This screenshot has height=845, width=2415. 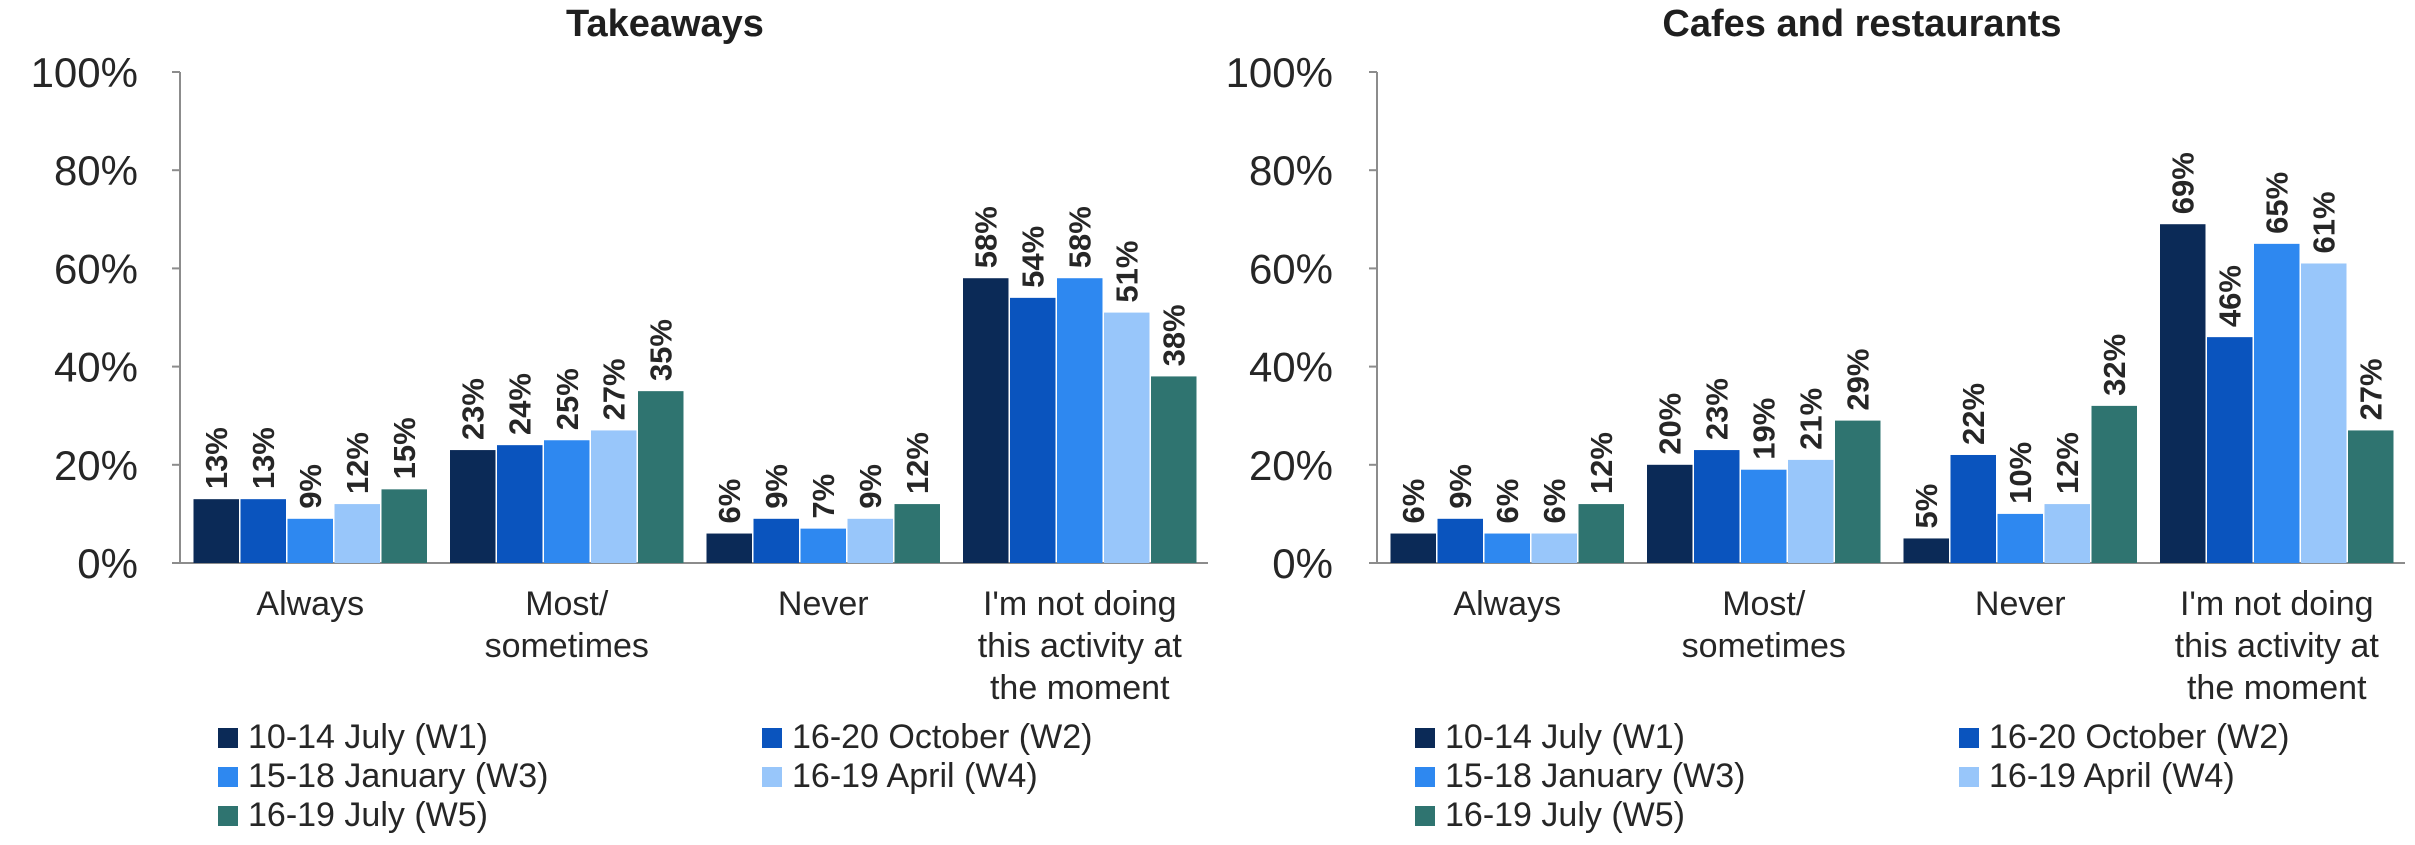 I want to click on data-label: 69%, so click(x=2183, y=183).